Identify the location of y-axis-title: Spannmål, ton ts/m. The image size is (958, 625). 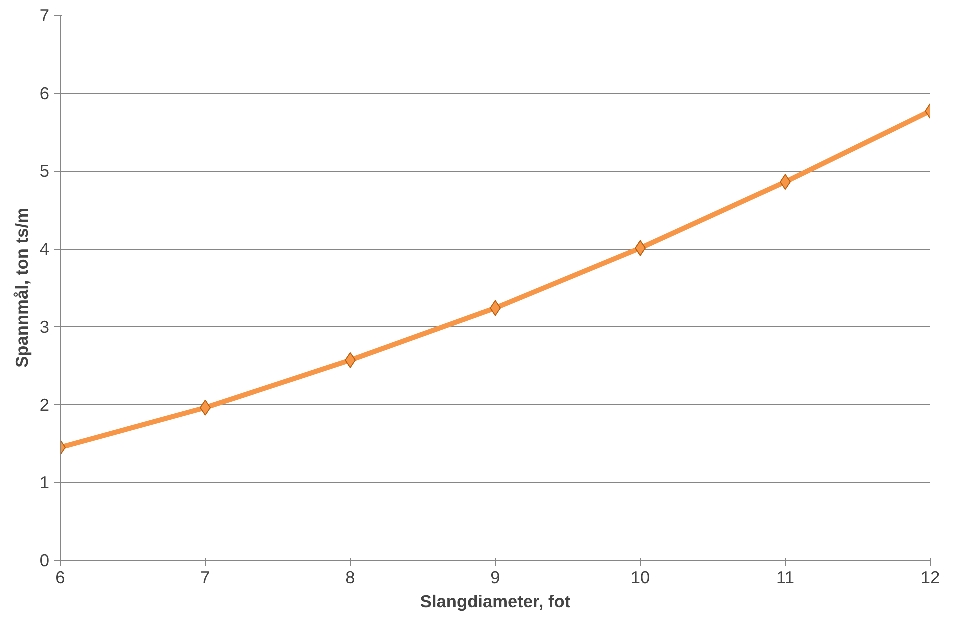
(22, 288).